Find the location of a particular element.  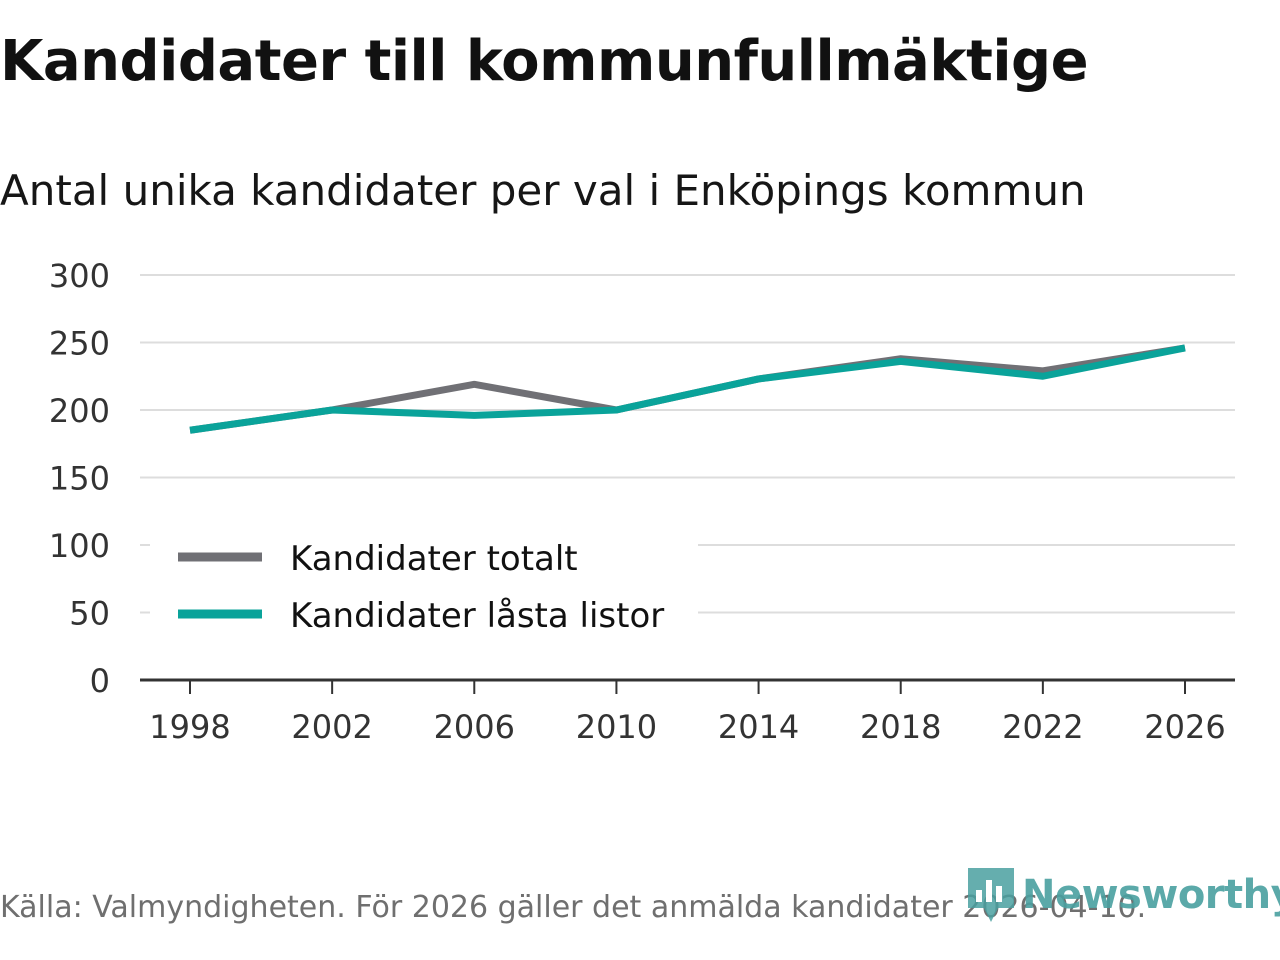

x-tick-label: 2014 is located at coordinates (758, 727).